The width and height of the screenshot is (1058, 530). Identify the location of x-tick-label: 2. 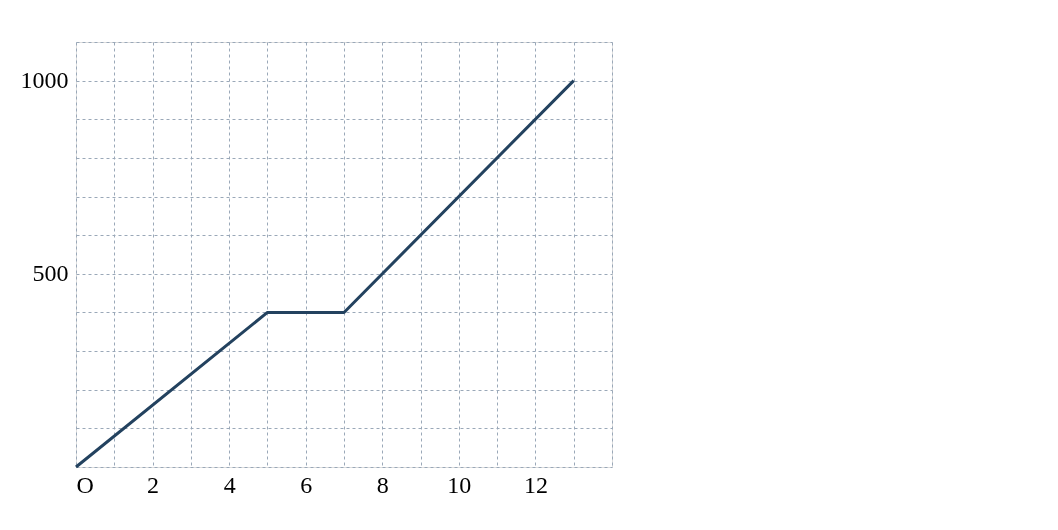
(153, 484).